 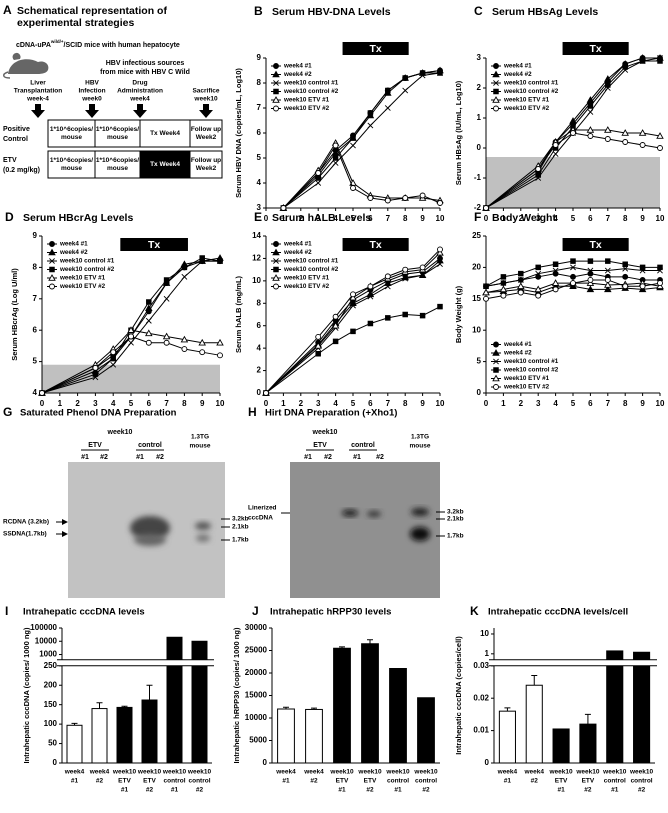 What do you see at coordinates (476, 235) in the screenshot?
I see `y-tick-label: 25` at bounding box center [476, 235].